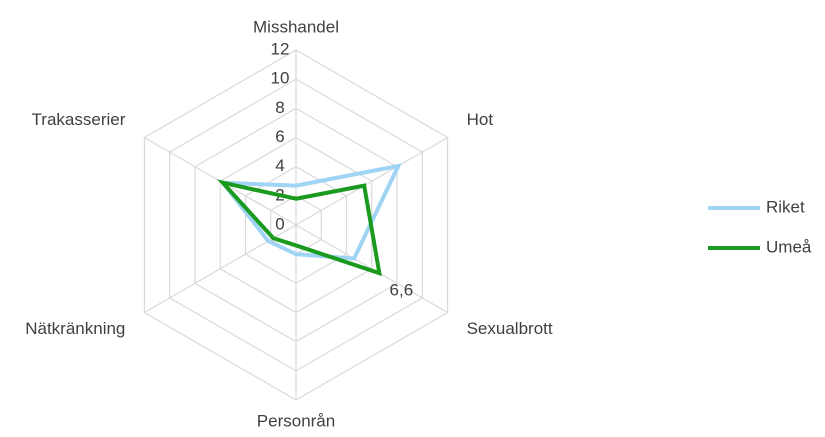  Describe the element at coordinates (75, 328) in the screenshot. I see `category-label: Nätkränkning` at that location.